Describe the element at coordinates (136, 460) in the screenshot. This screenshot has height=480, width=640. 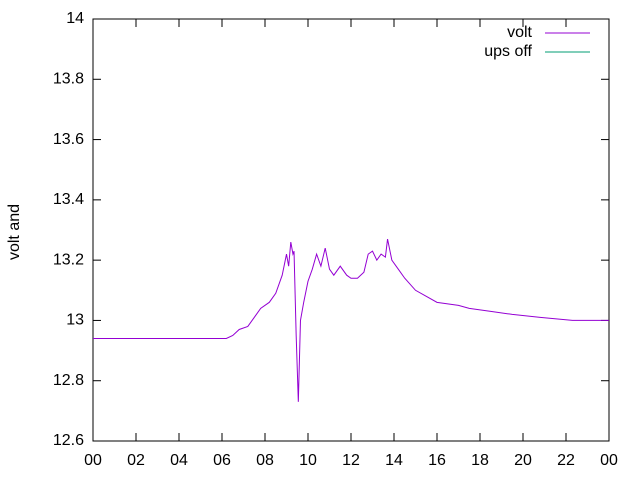
I see `x-tick-label: 02` at that location.